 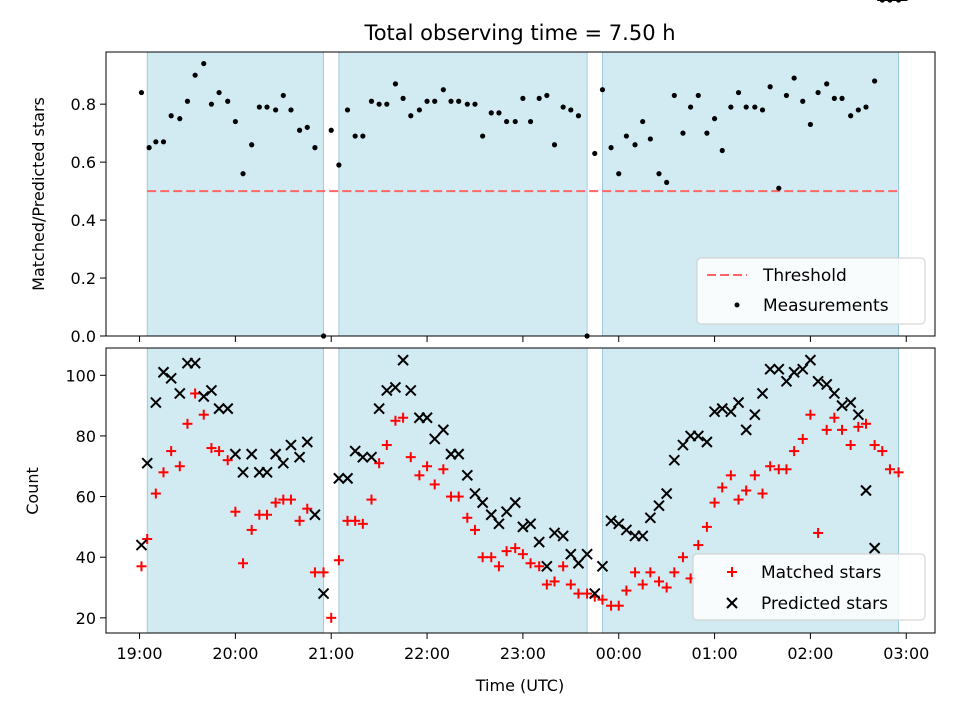 I want to click on top-y-axis-label: Matched/Predicted stars, so click(x=38, y=194).